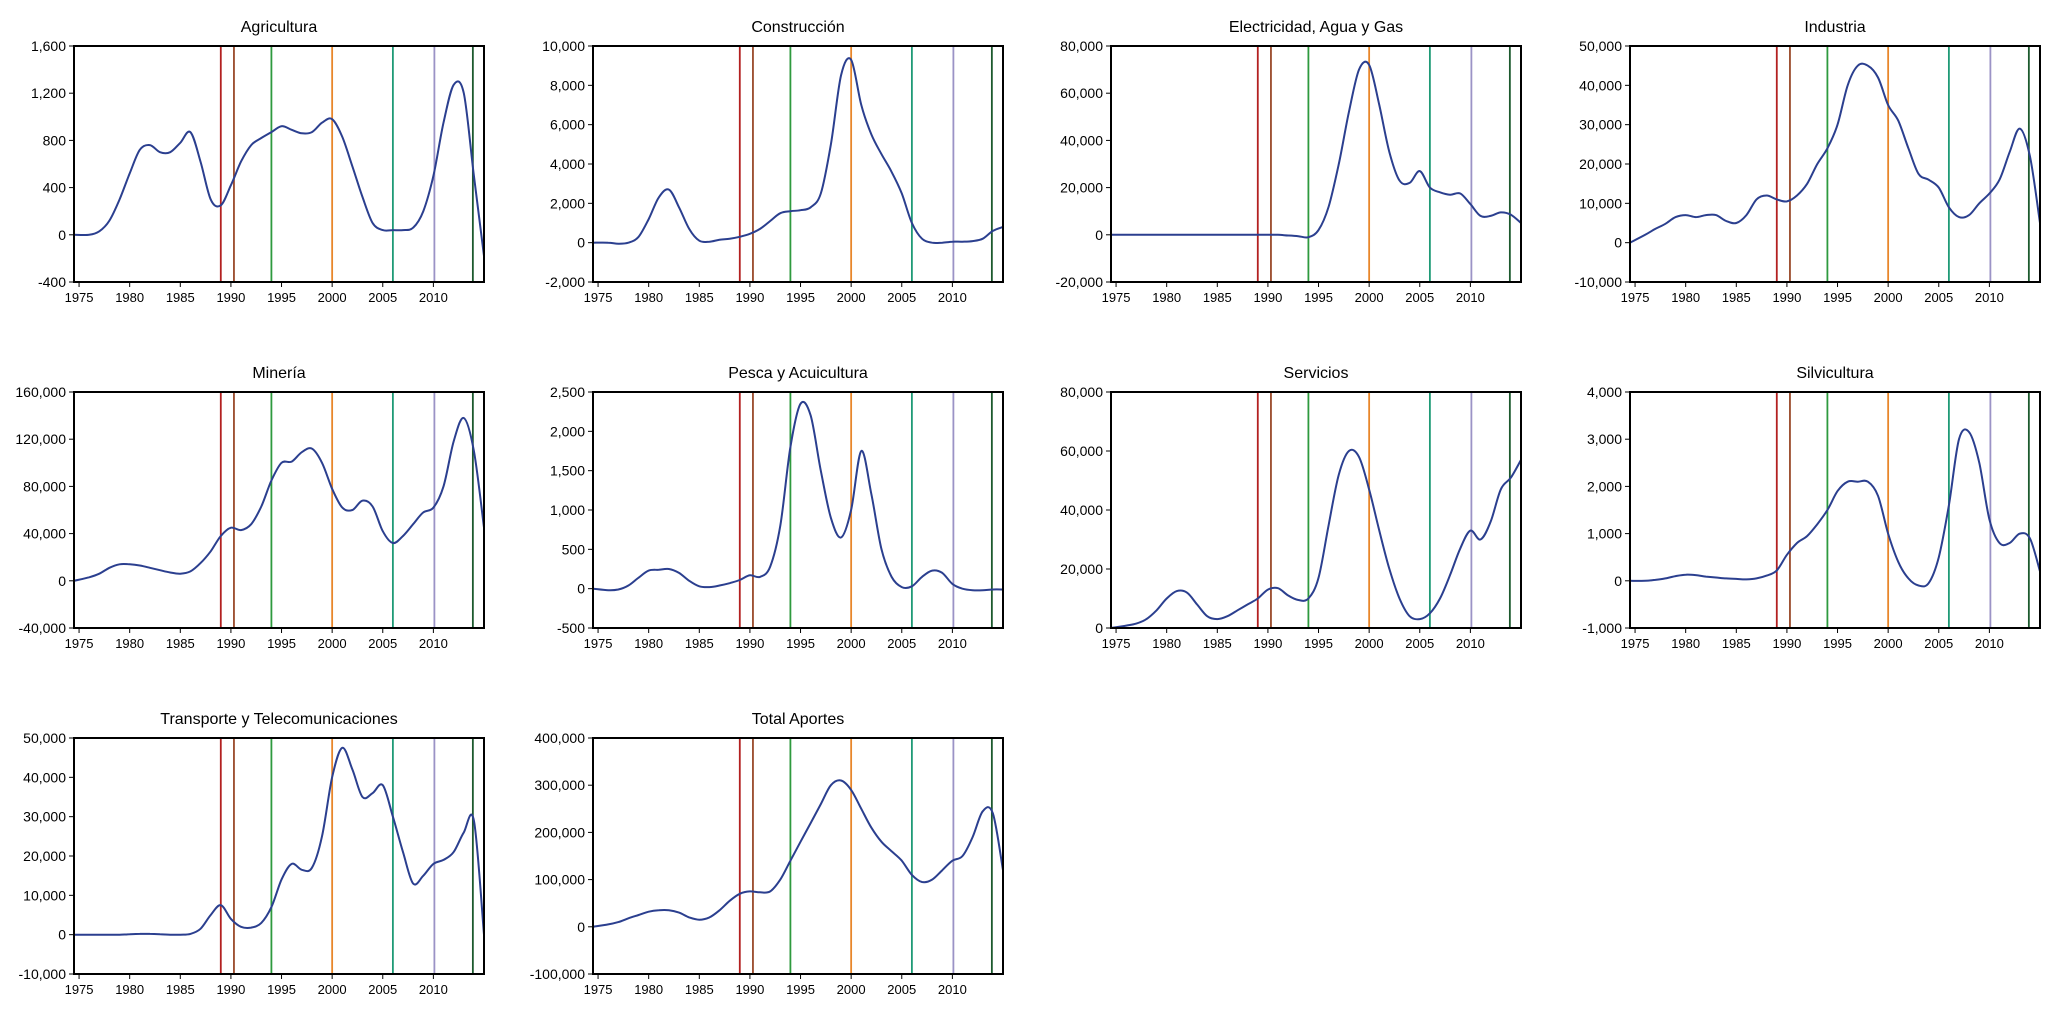  I want to click on y-tick-label: 40,000, so click(44, 534).